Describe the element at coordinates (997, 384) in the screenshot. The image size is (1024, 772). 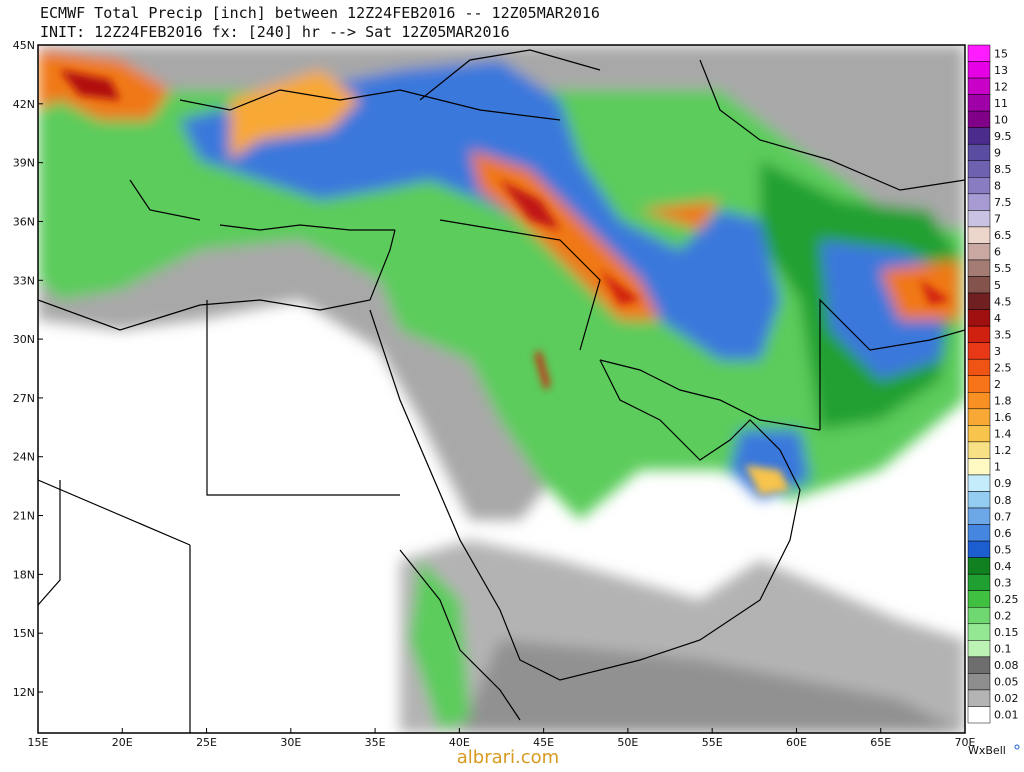
I see `colorbar-label: 2` at that location.